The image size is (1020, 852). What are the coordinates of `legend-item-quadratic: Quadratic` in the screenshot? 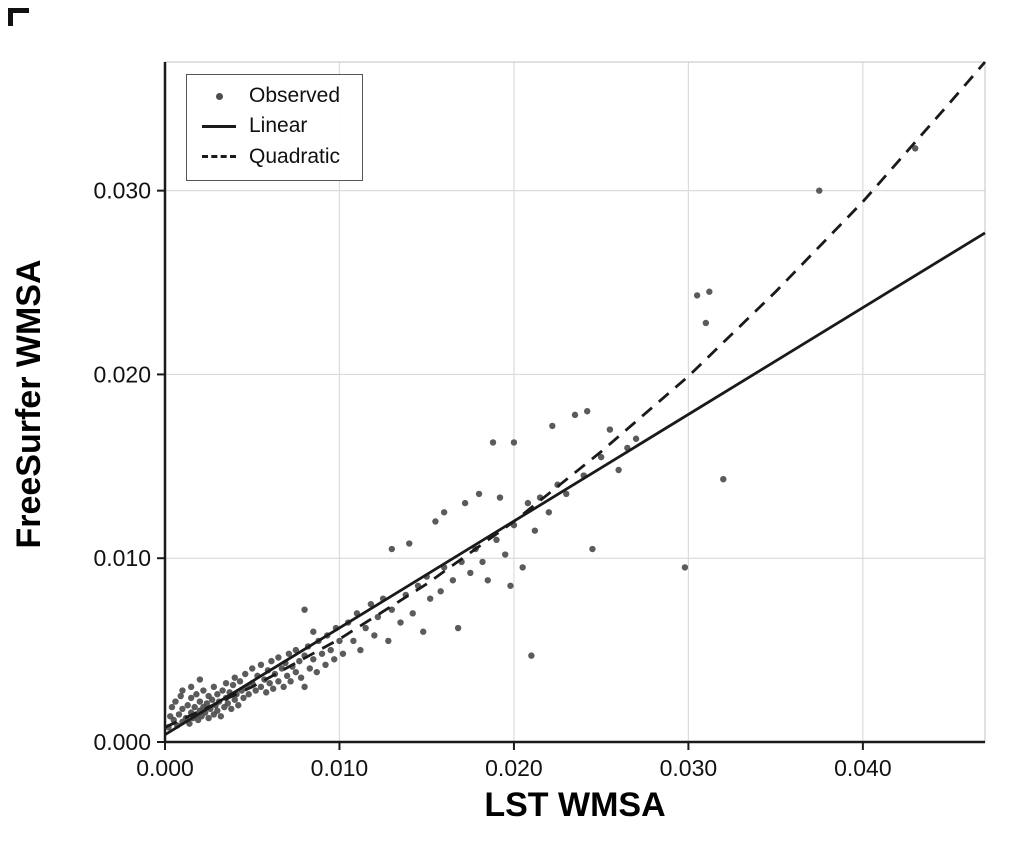 It's located at (270, 157).